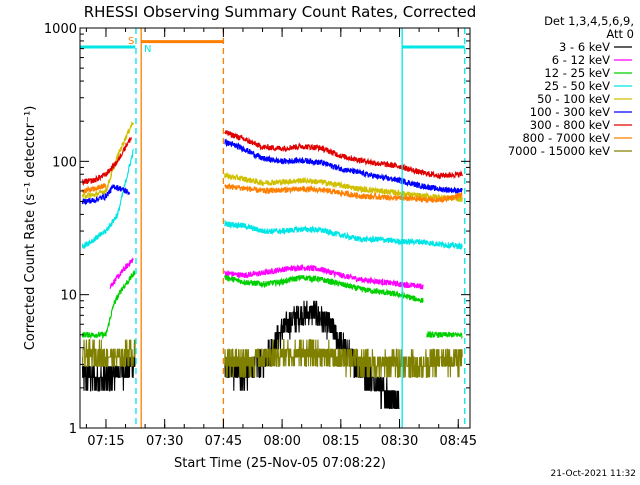 The width and height of the screenshot is (640, 485). I want to click on legend-label-8: 7000 - 15000 keV, so click(559, 151).